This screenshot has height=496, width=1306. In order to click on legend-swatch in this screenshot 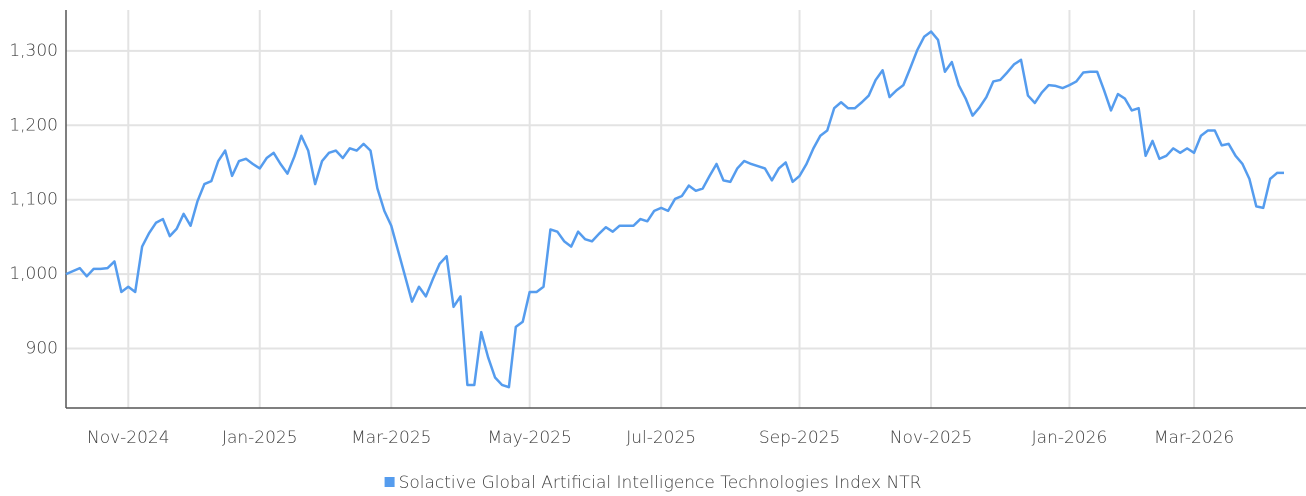, I will do `click(389, 482)`.